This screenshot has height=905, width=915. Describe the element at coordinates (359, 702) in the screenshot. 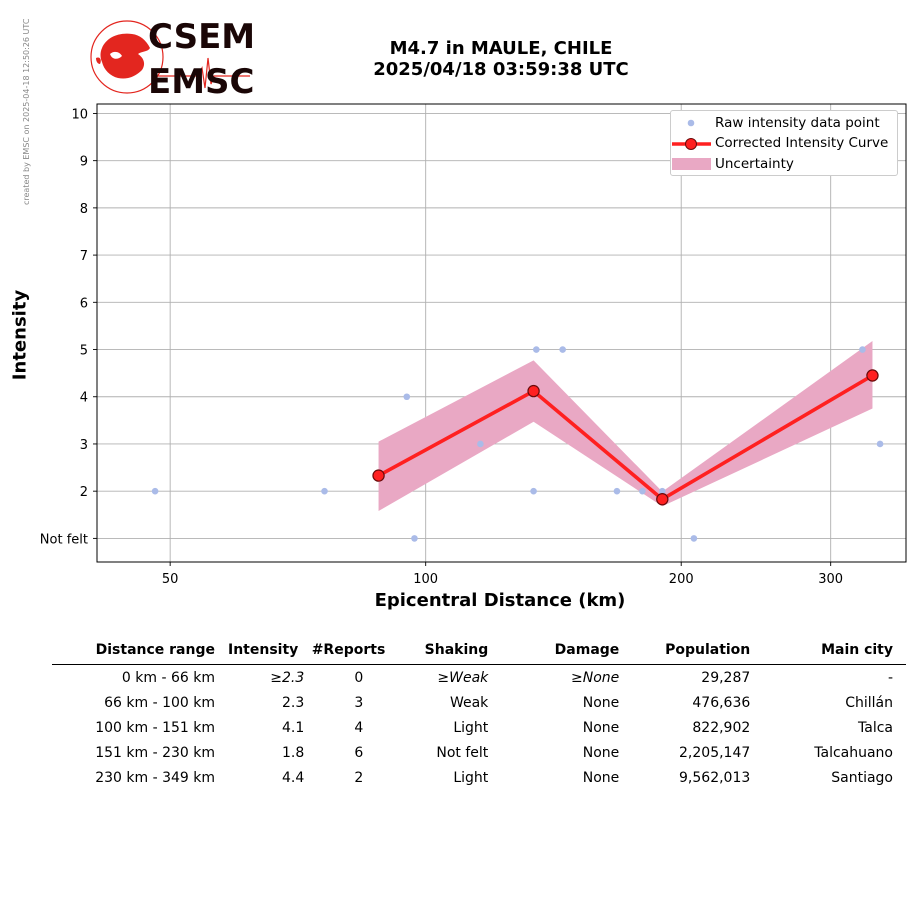

I see `cell-reports: 3` at that location.